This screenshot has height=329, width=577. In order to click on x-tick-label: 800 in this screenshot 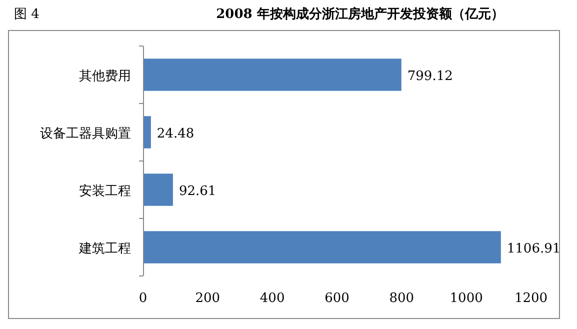, I will do `click(401, 298)`.